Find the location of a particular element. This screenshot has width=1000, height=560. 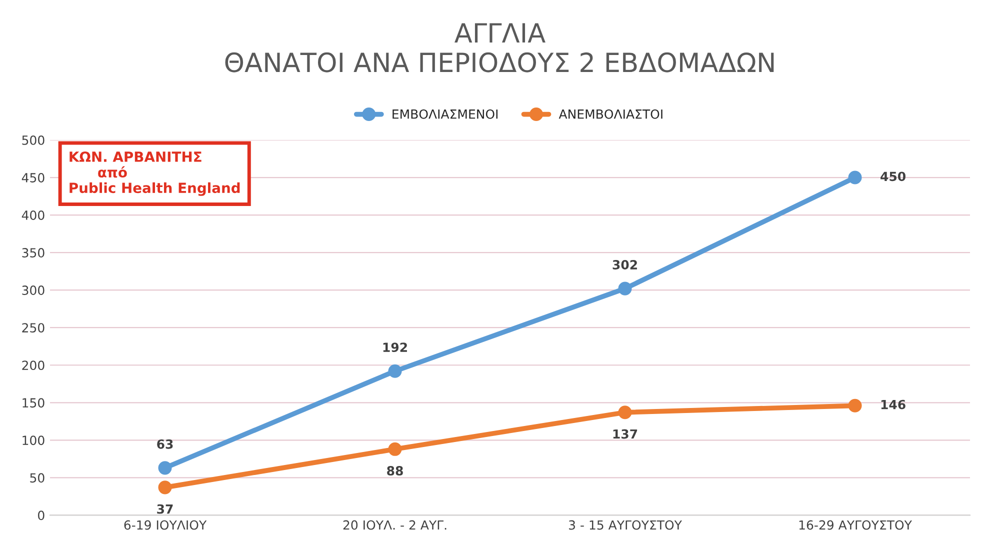

y-tick-label: 350 is located at coordinates (33, 253).